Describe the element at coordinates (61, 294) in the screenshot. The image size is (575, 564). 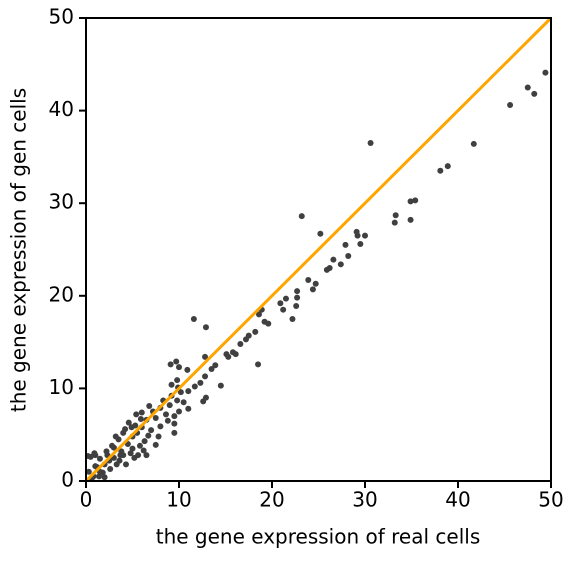
I see `y-tick-label: 20` at that location.